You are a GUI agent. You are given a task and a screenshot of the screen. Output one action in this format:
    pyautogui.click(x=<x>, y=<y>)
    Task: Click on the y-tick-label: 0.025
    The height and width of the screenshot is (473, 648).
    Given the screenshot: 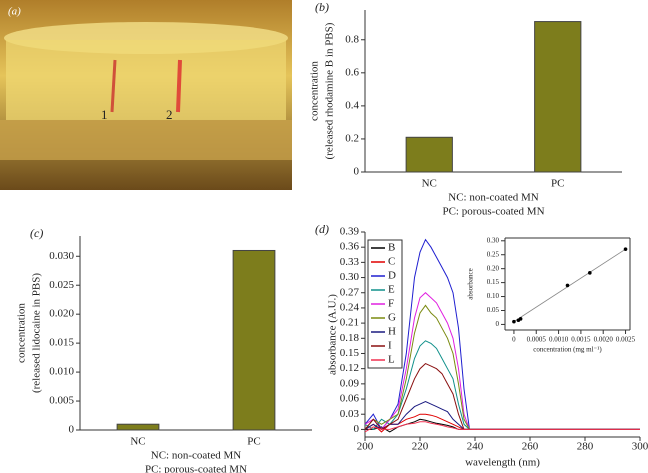 What is the action you would take?
    pyautogui.click(x=61, y=285)
    